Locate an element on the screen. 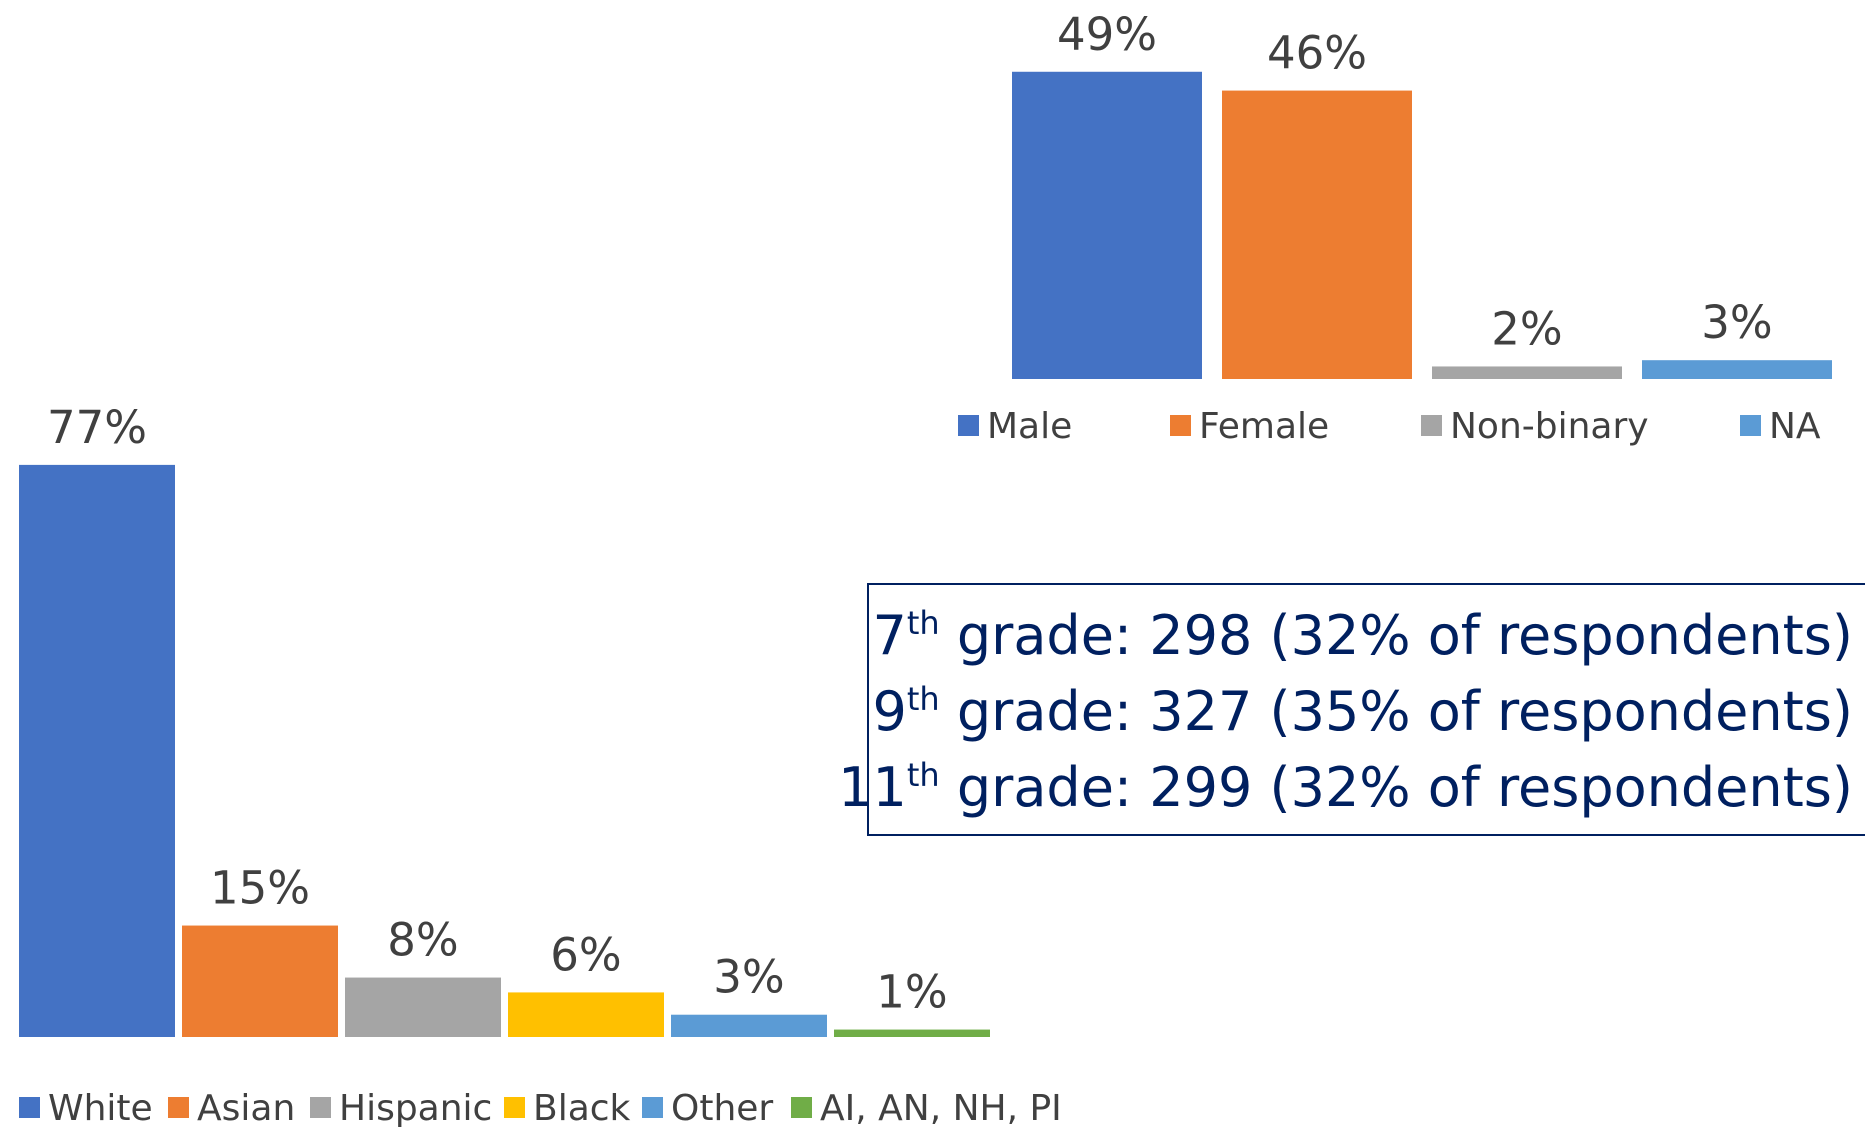 Image resolution: width=1865 pixels, height=1127 pixels. data-label: 8% is located at coordinates (422, 940).